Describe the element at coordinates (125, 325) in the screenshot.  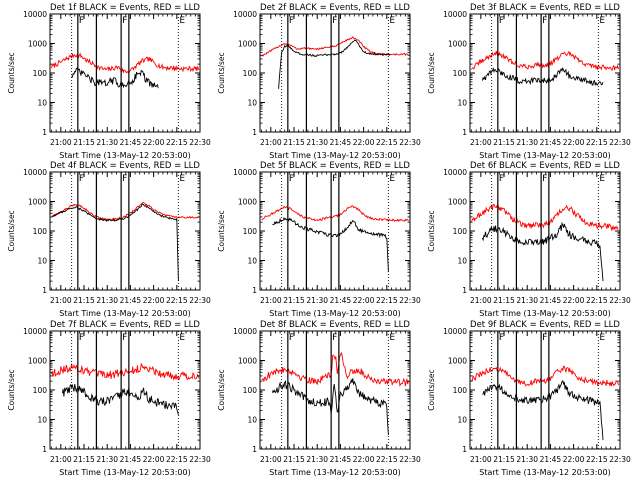
I see `panel-title: Det 7f BLACK = Events, RED = LLD` at that location.